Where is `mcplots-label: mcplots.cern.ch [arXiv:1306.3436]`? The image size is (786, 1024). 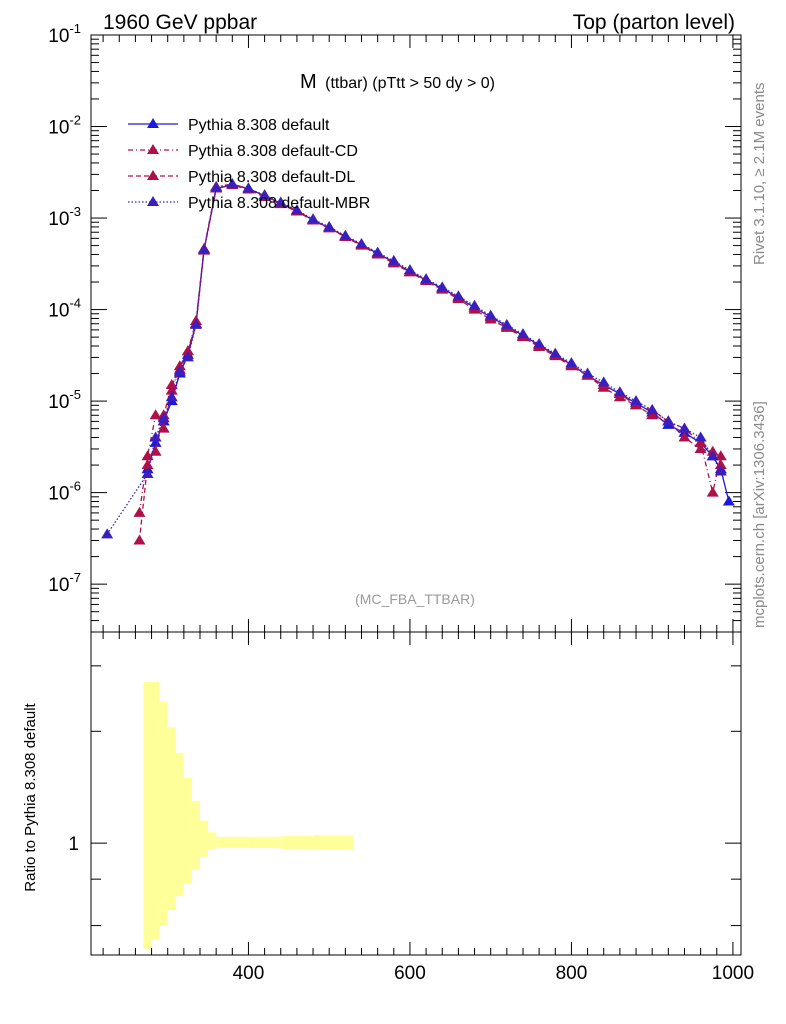 mcplots-label: mcplots.cern.ch [arXiv:1306.3436] is located at coordinates (759, 514).